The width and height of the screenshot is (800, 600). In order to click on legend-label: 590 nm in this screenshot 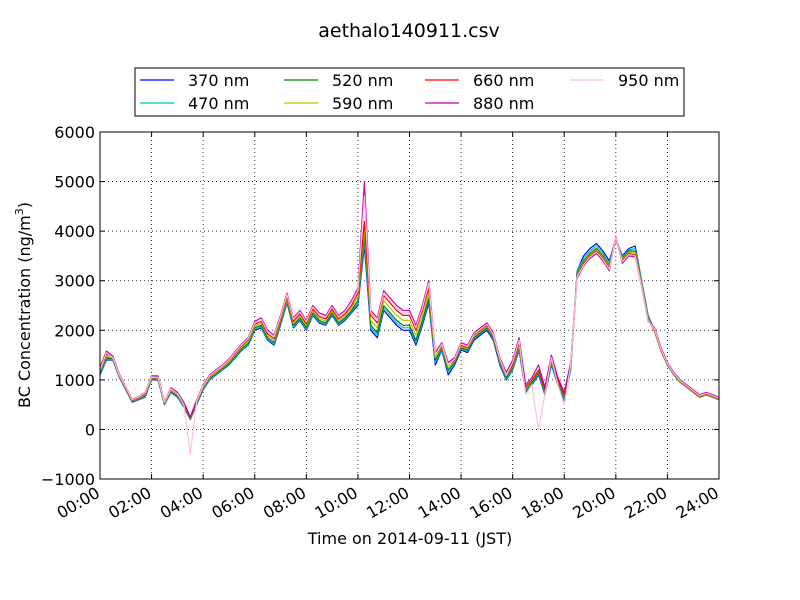, I will do `click(362, 103)`.